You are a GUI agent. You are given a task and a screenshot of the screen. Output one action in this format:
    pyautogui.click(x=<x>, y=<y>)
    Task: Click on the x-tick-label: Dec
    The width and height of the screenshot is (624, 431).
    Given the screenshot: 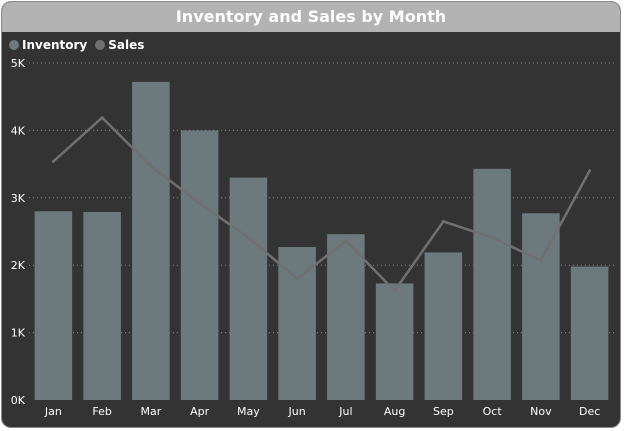 What is the action you would take?
    pyautogui.click(x=589, y=411)
    